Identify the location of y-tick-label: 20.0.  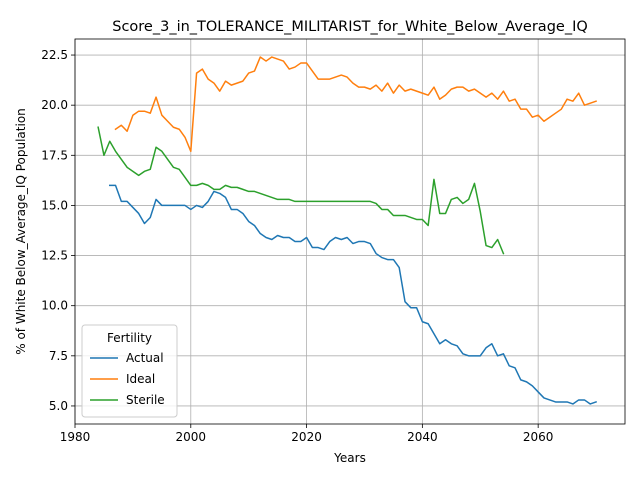
(54, 105).